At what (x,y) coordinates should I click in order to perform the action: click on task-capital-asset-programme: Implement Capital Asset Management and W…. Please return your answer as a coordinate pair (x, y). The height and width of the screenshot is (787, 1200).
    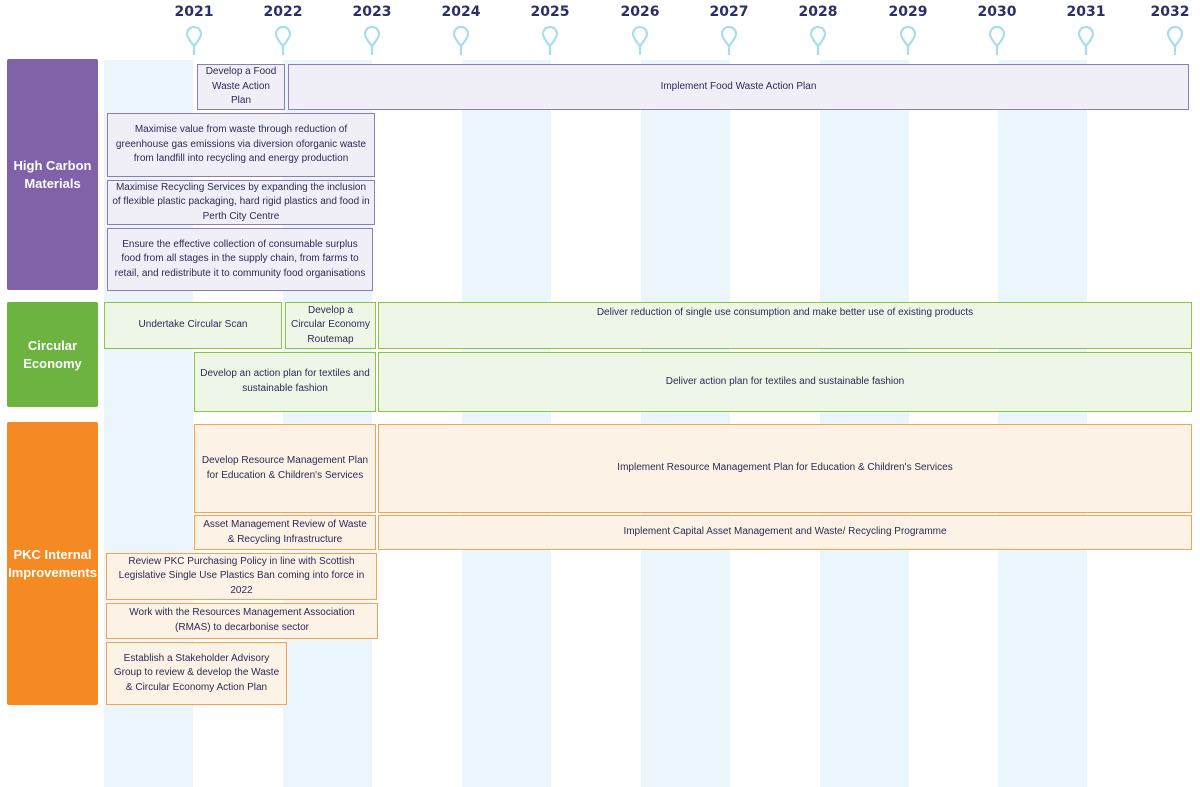
    Looking at the image, I should click on (785, 532).